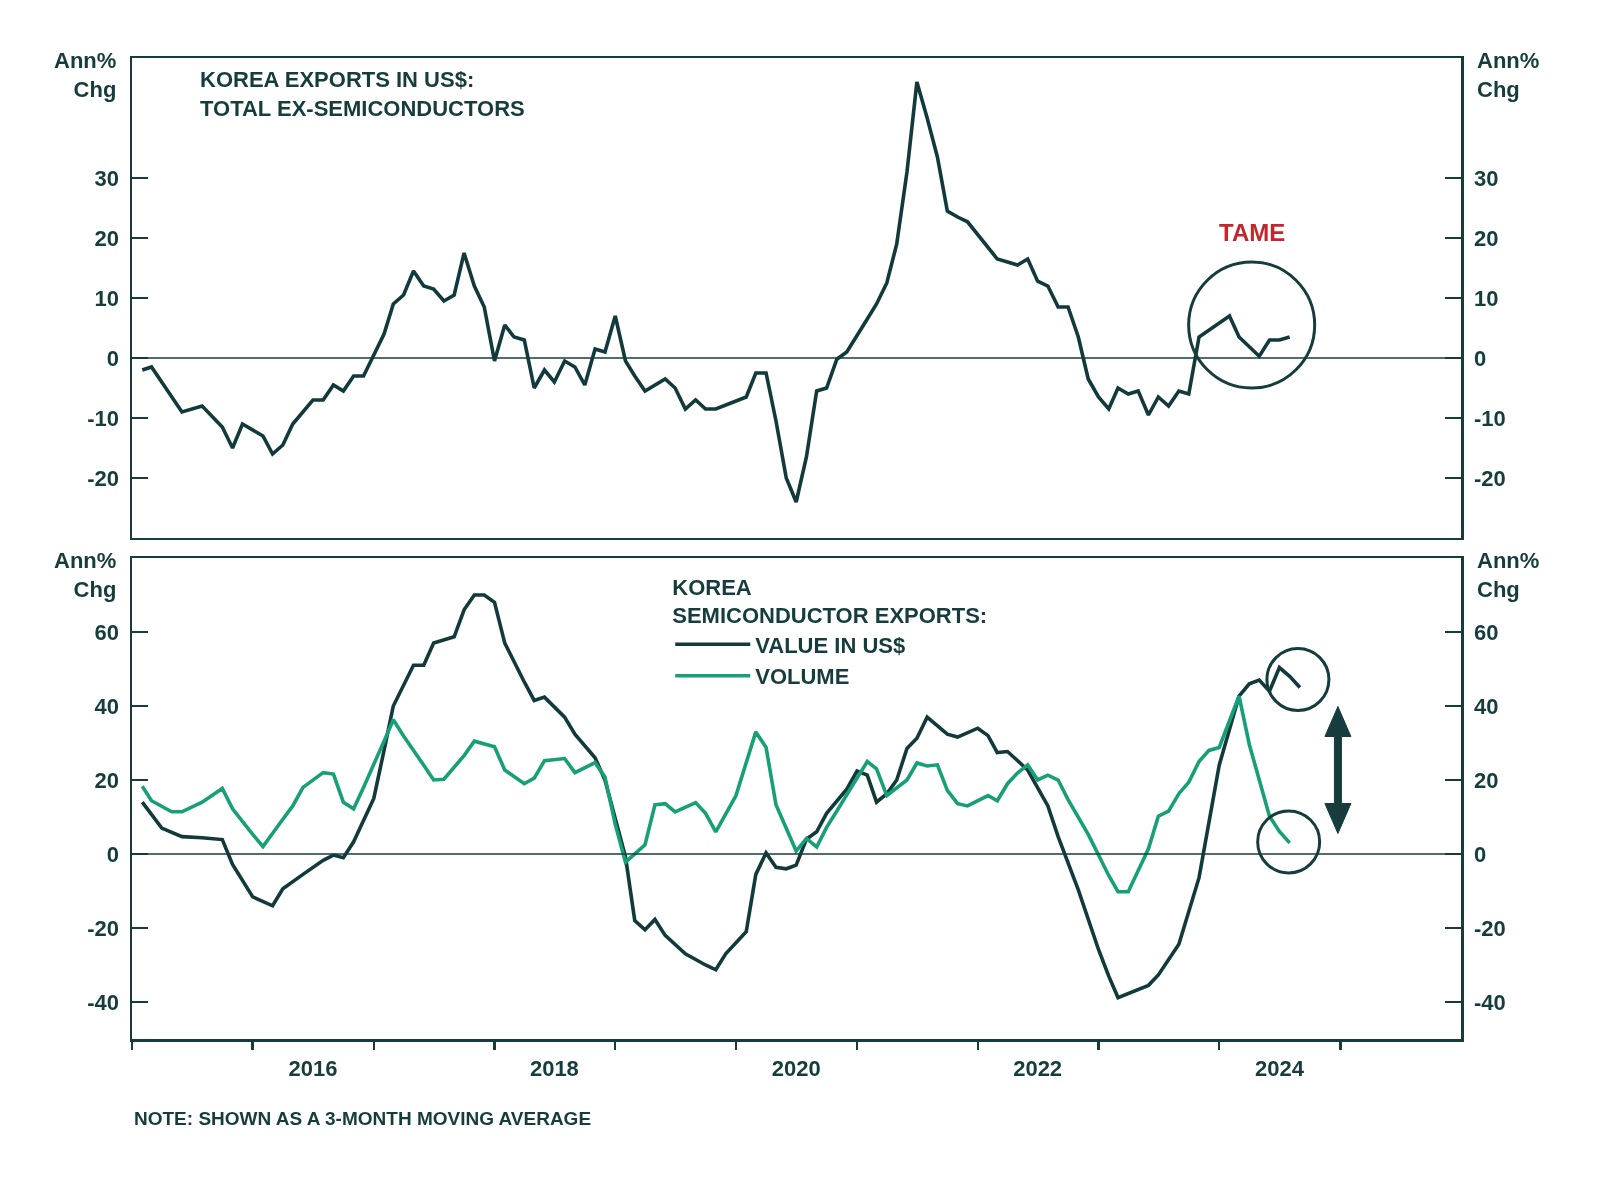 The width and height of the screenshot is (1600, 1177). What do you see at coordinates (107, 632) in the screenshot?
I see `y-tick-label: 60` at bounding box center [107, 632].